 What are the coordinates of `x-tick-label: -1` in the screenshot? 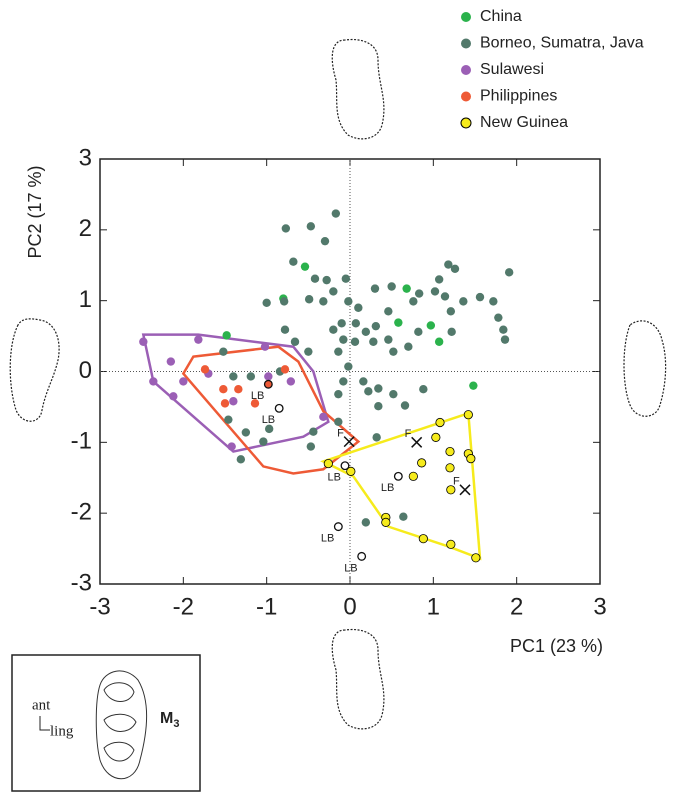 It's located at (266, 606).